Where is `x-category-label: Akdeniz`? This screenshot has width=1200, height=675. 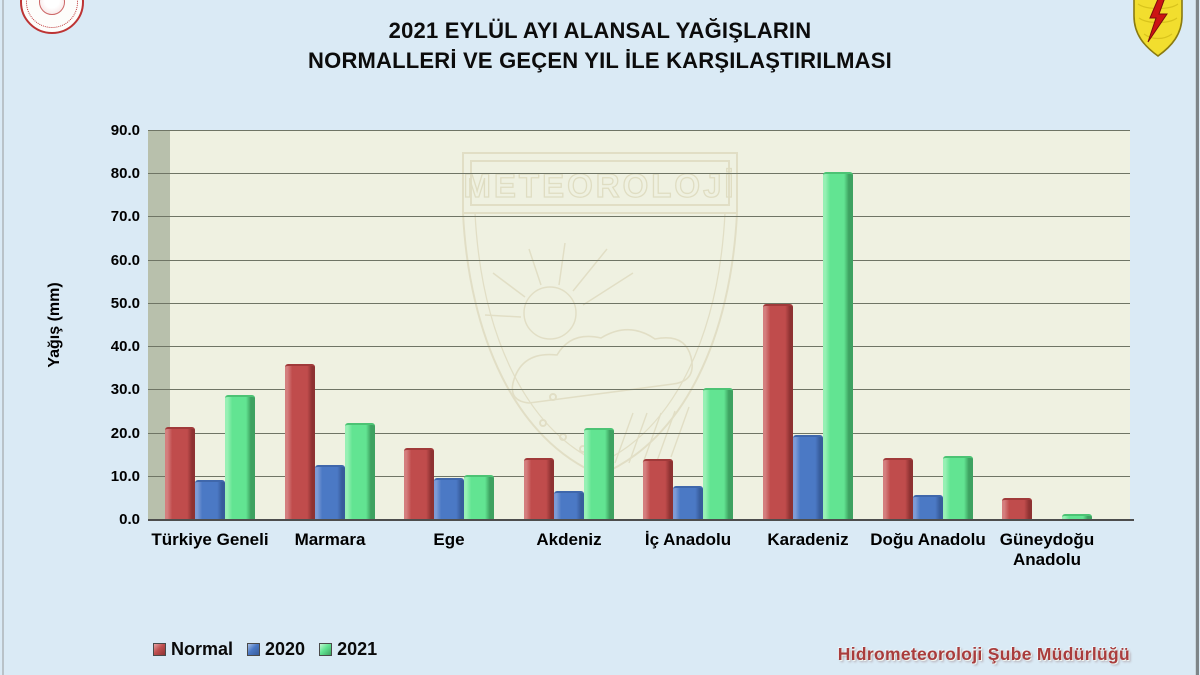
x-category-label: Akdeniz is located at coordinates (569, 539).